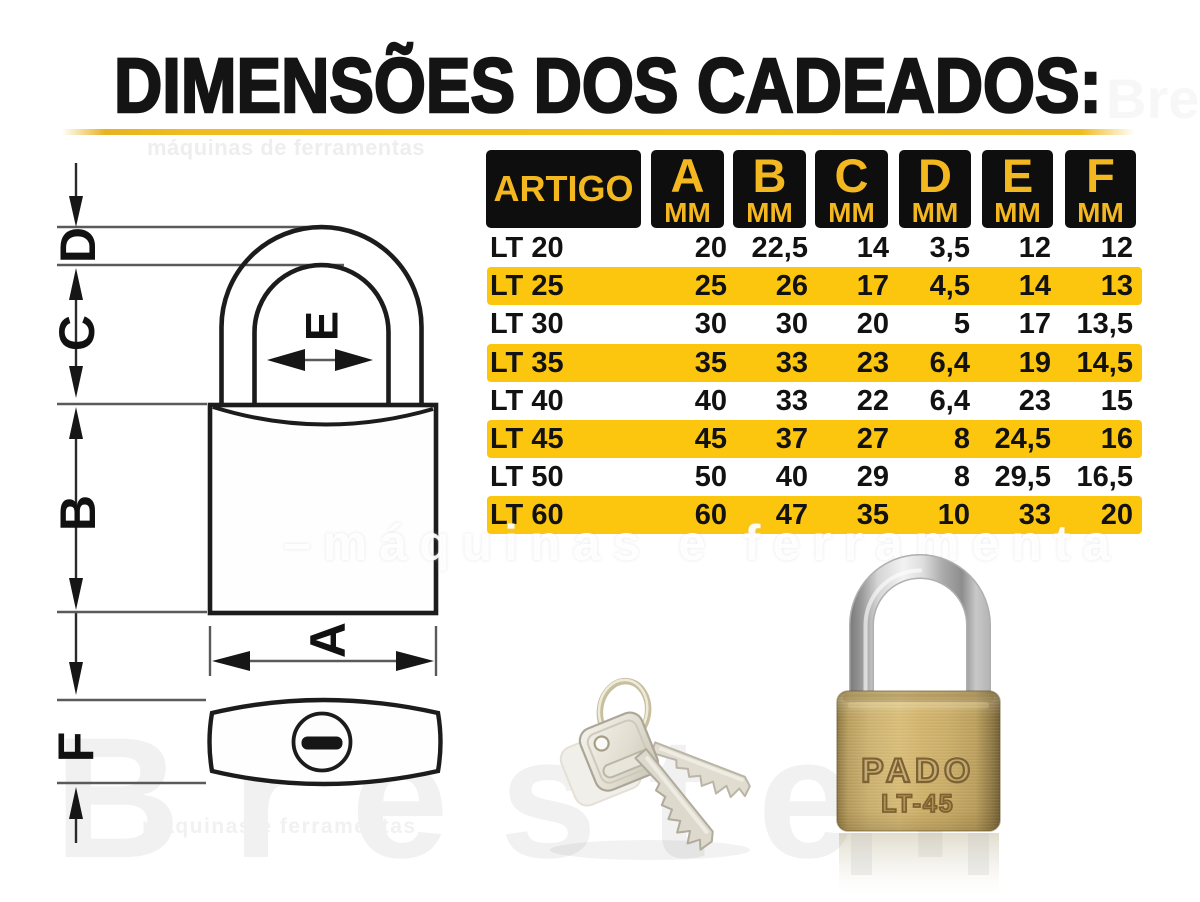 The height and width of the screenshot is (902, 1200). Describe the element at coordinates (78, 245) in the screenshot. I see `svg-text: D` at that location.